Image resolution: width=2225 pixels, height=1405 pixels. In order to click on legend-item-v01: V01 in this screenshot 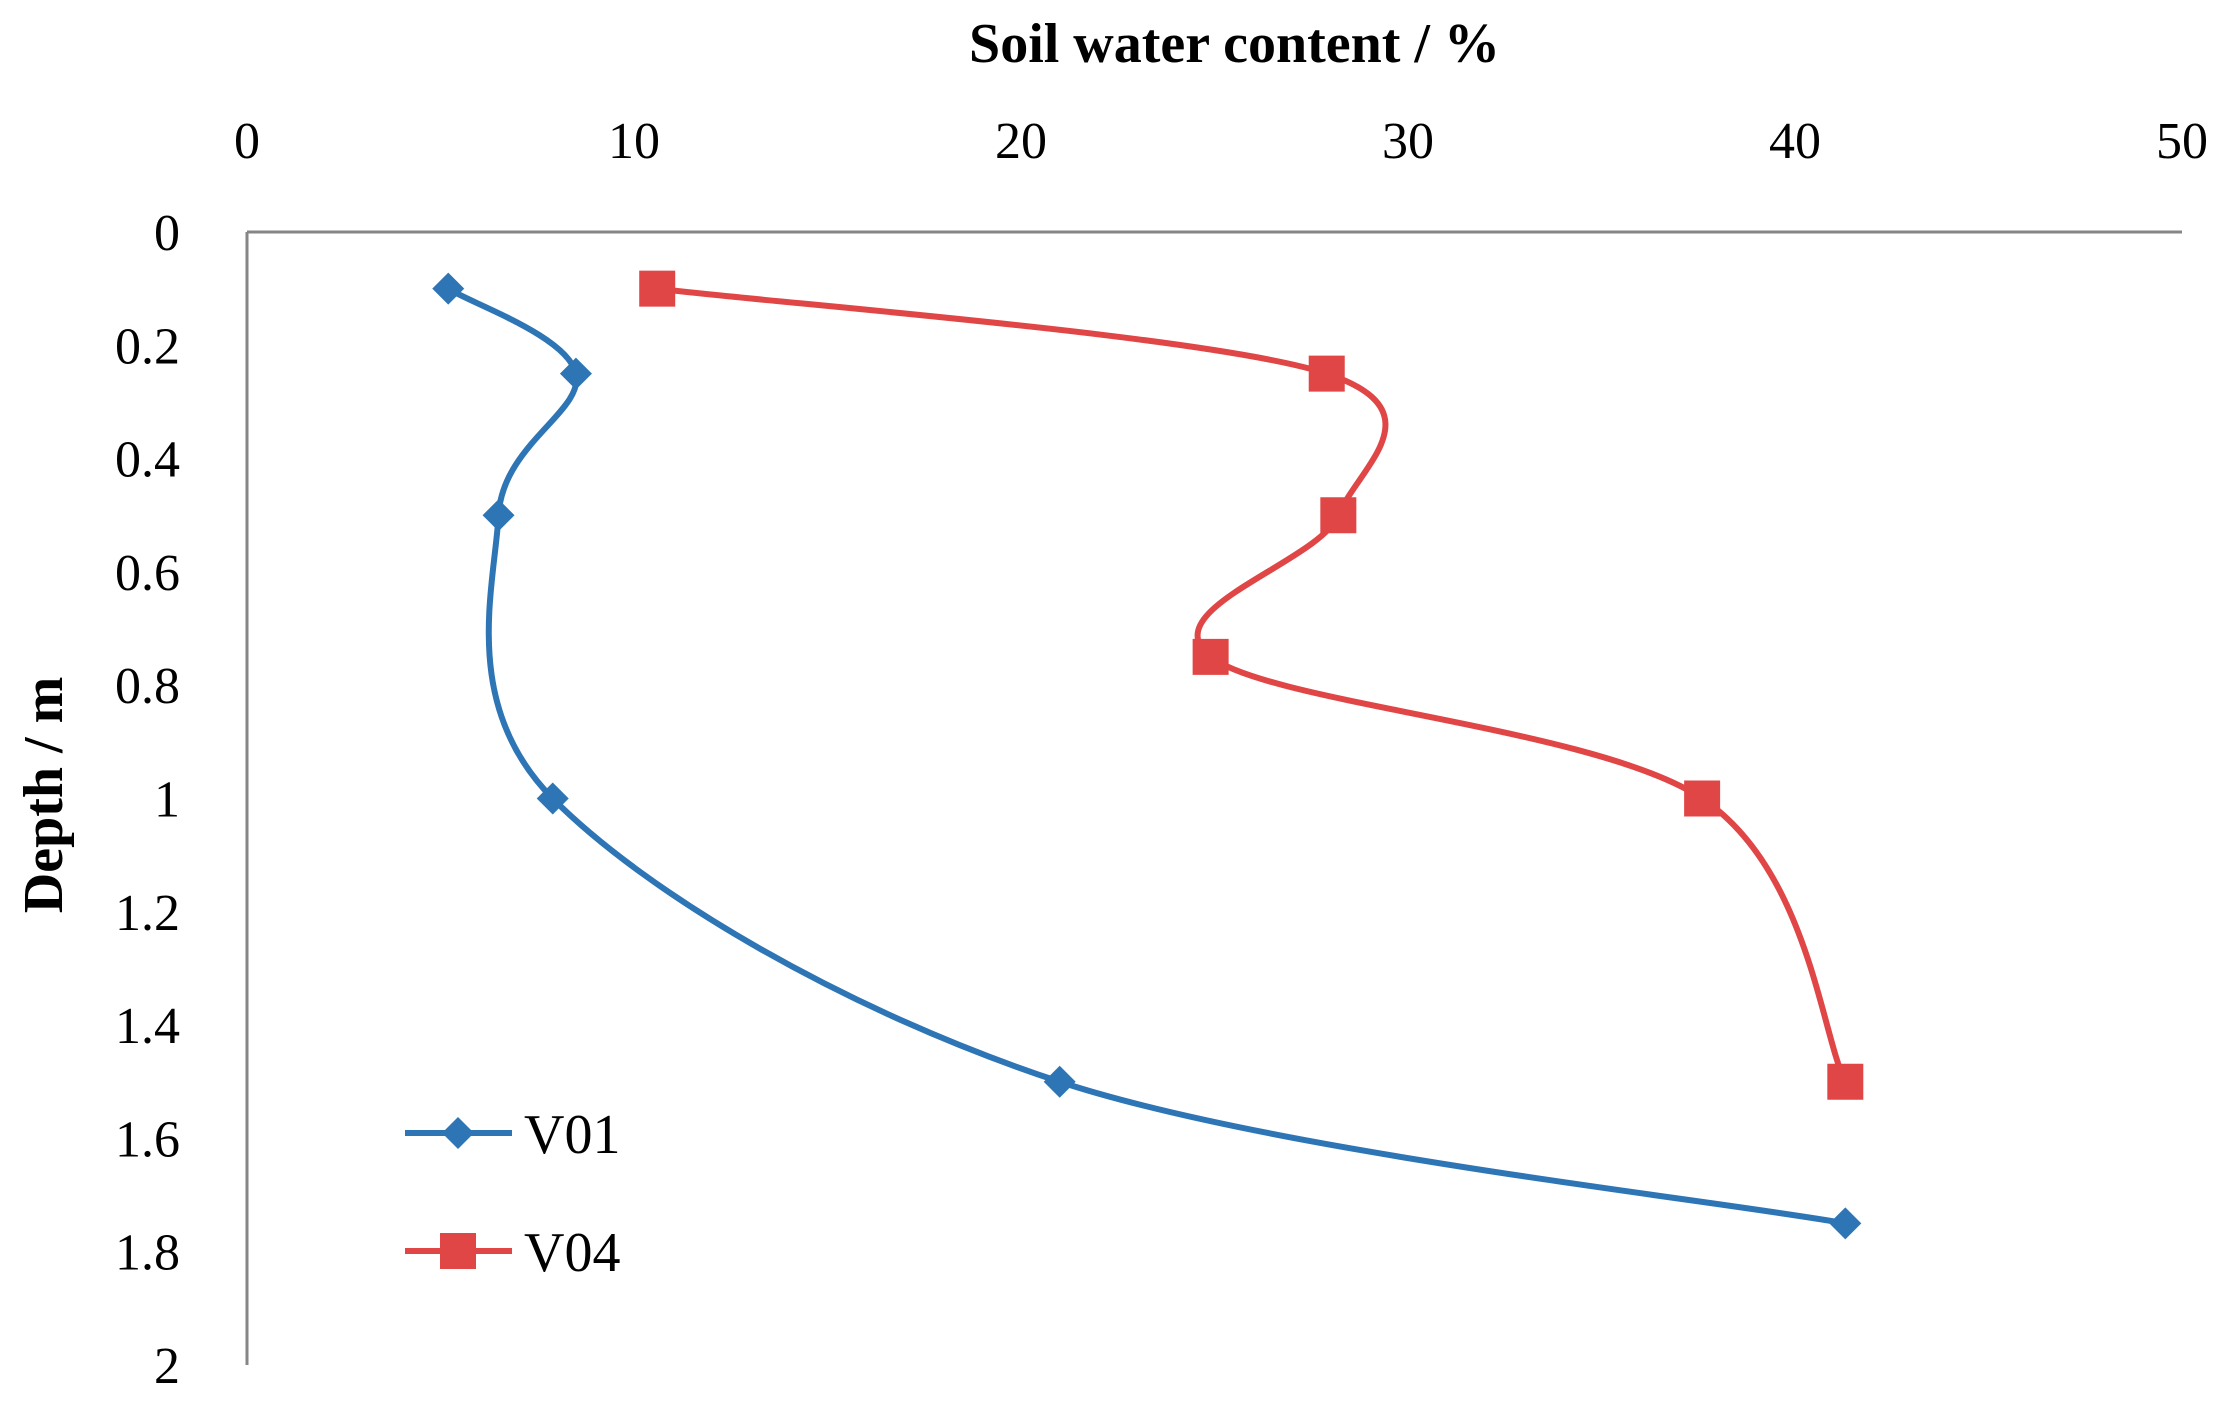, I will do `click(512, 1135)`.